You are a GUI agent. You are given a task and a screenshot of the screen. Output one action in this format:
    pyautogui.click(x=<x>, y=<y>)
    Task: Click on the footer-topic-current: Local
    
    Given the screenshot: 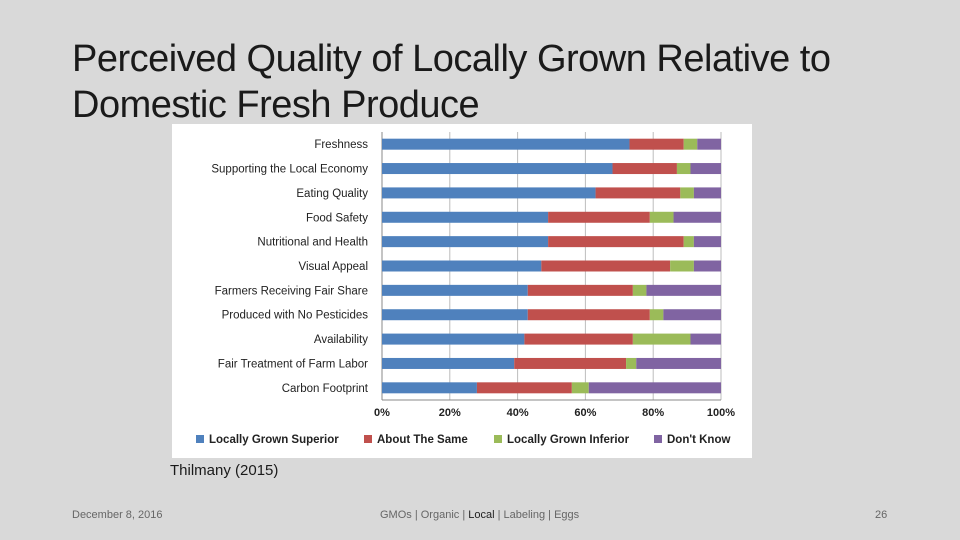 What is the action you would take?
    pyautogui.click(x=481, y=515)
    